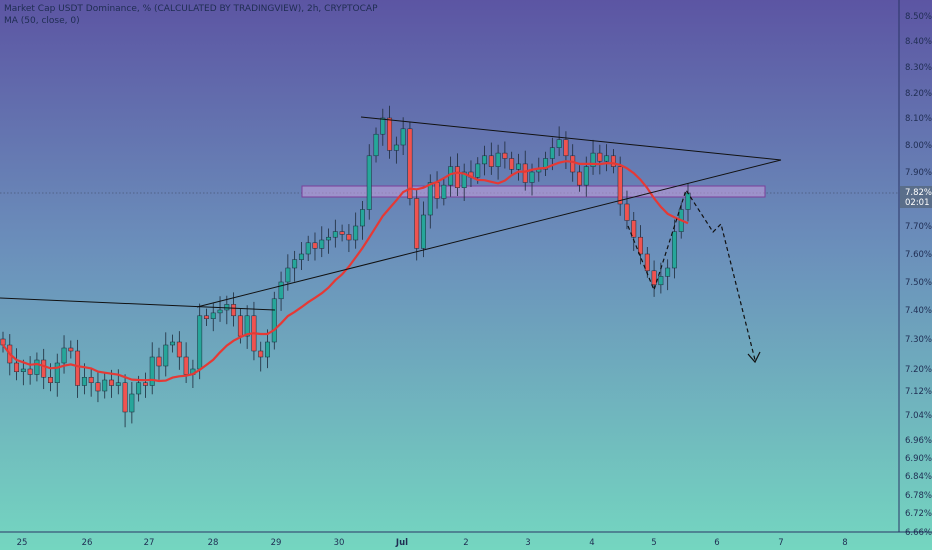  What do you see at coordinates (918, 311) in the screenshot?
I see `price-tick-label: 7.40%` at bounding box center [918, 311].